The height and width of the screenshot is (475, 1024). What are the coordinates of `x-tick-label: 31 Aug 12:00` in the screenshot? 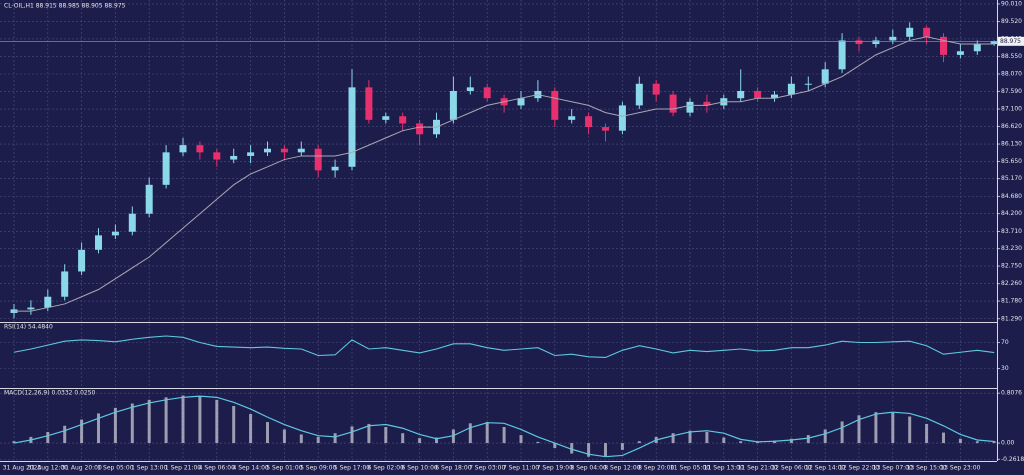 It's located at (48, 468).